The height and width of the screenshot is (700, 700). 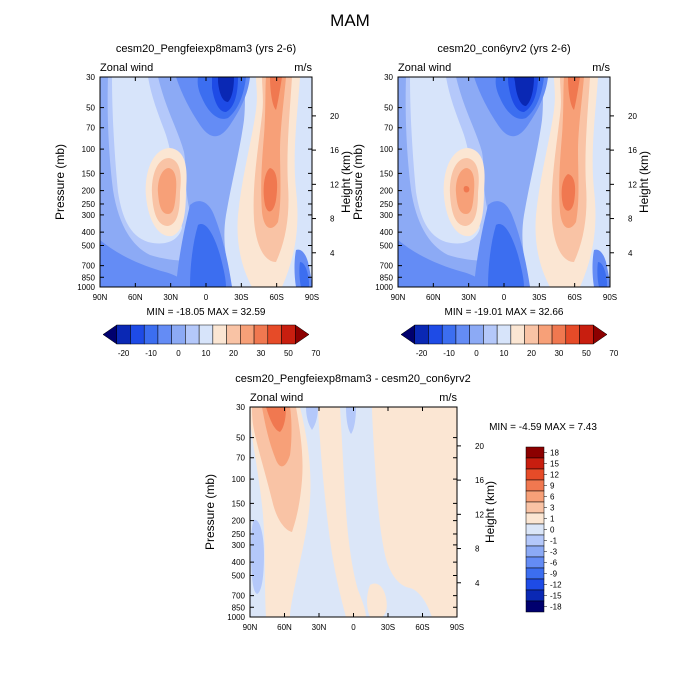 I want to click on colorbar-label: -20, so click(x=422, y=353).